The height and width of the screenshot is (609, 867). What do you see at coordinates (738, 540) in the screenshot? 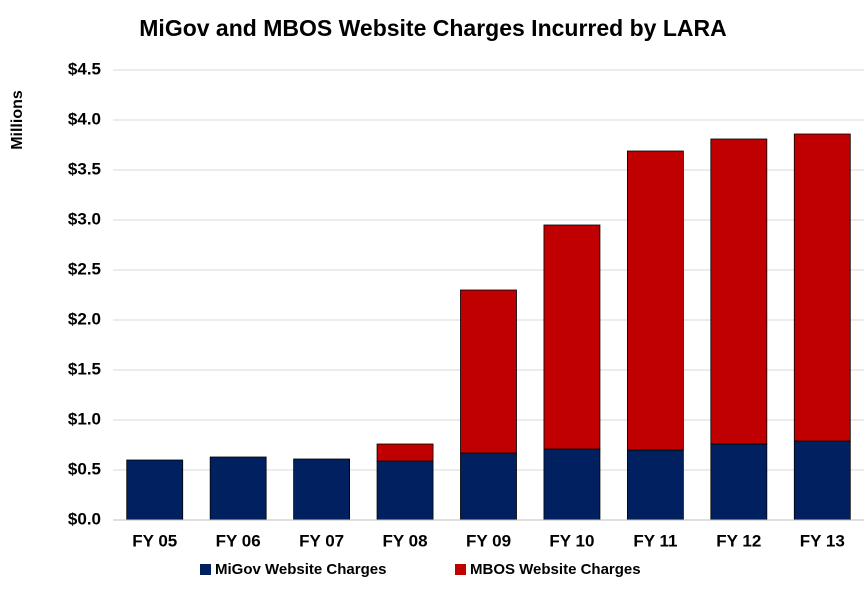
I see `x-tick-label: FY 12` at bounding box center [738, 540].